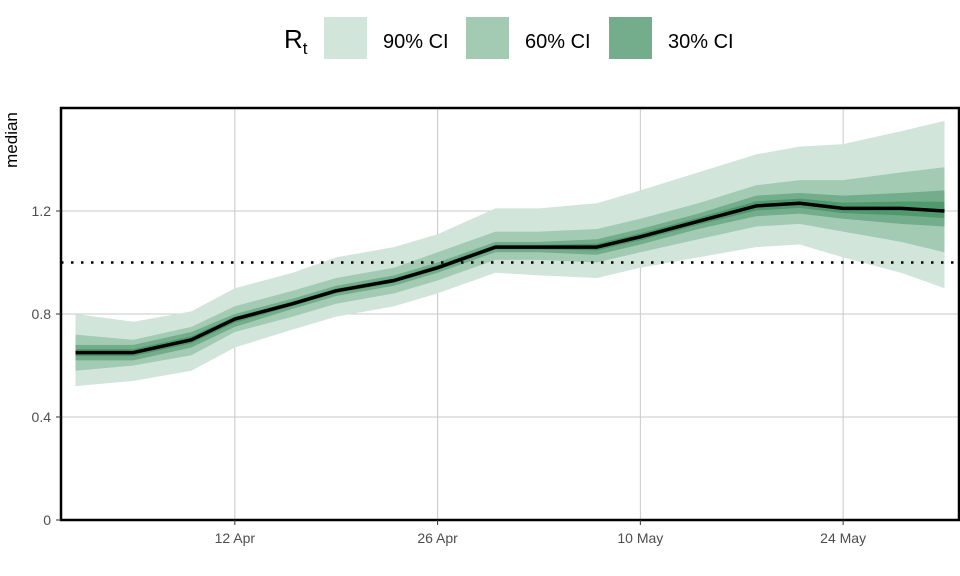 The image size is (960, 576). What do you see at coordinates (701, 42) in the screenshot?
I see `legend-label-30: 30% CI` at bounding box center [701, 42].